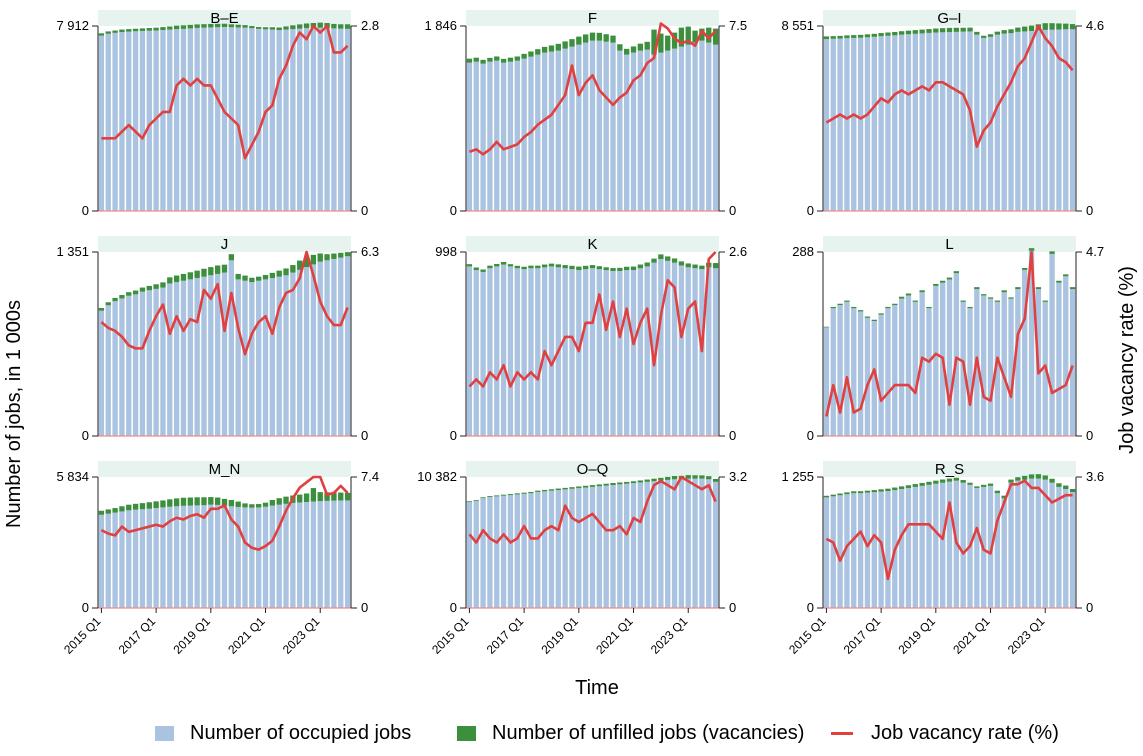 The image size is (1143, 756). Describe the element at coordinates (949, 244) in the screenshot. I see `panel-5-title: L` at that location.